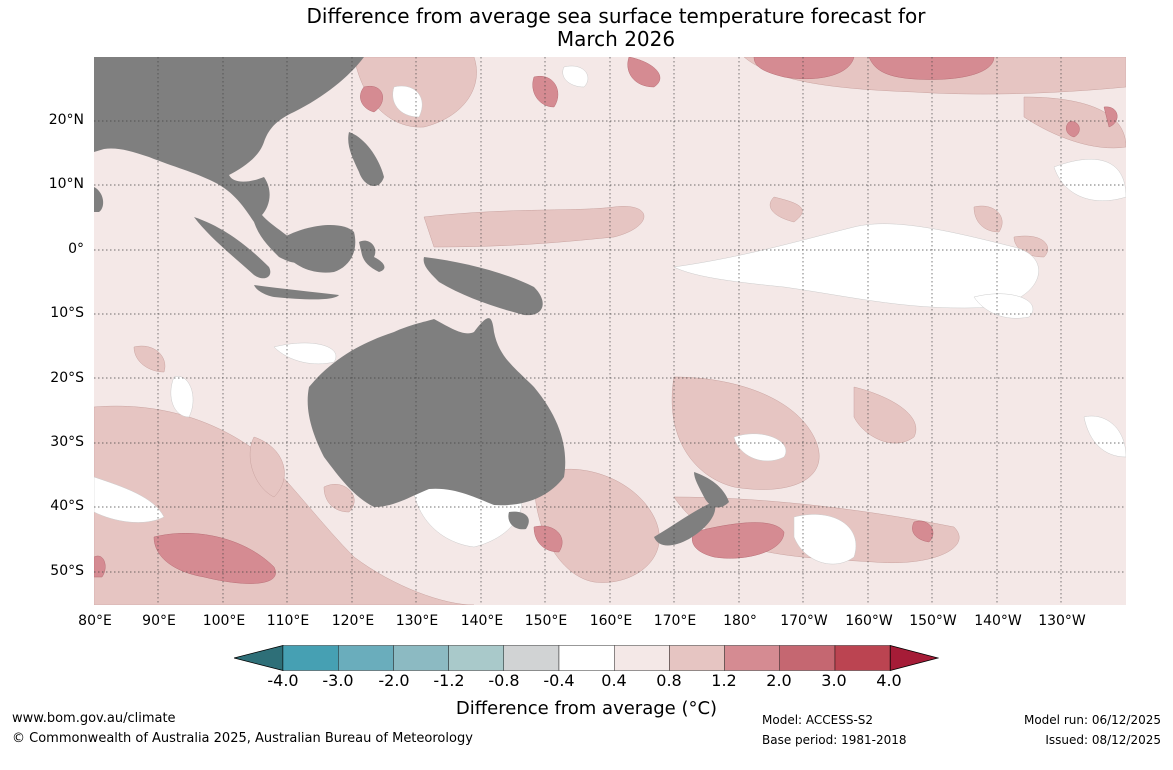  I want to click on title-line-2: March 2026, so click(616, 39).